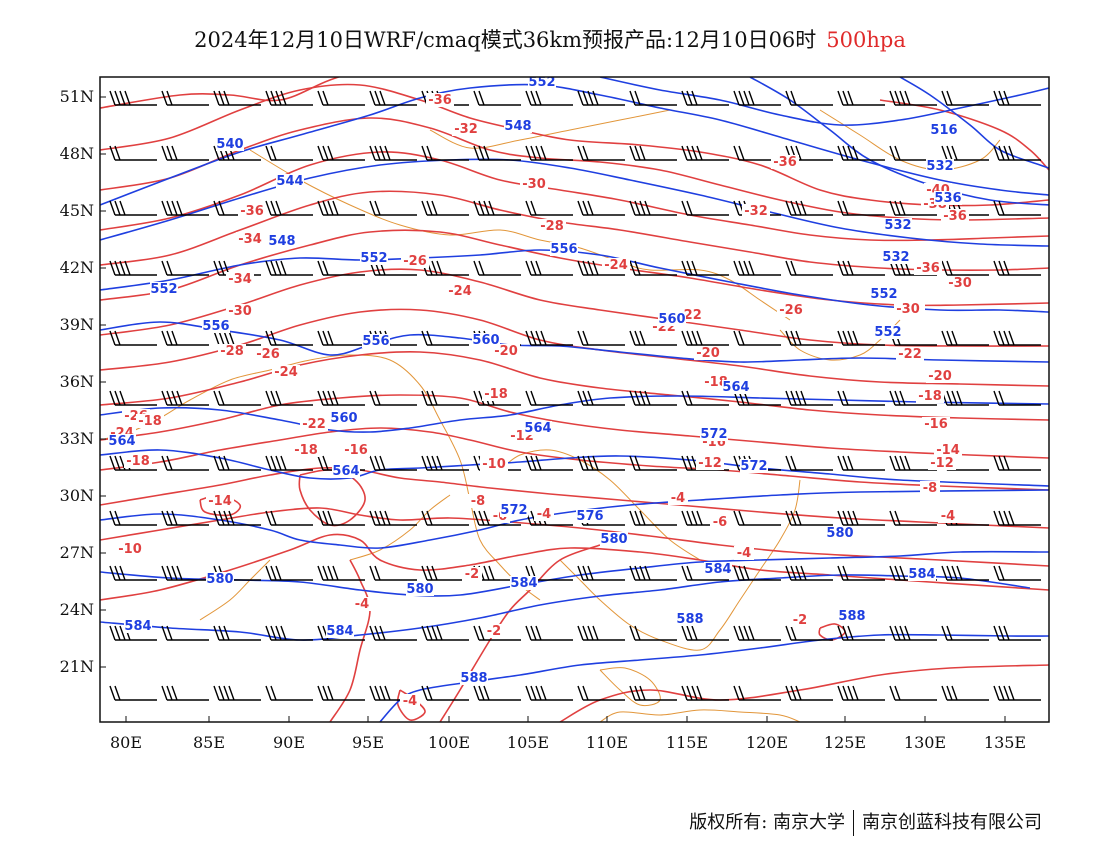  I want to click on lat-label: 36N, so click(77, 381).